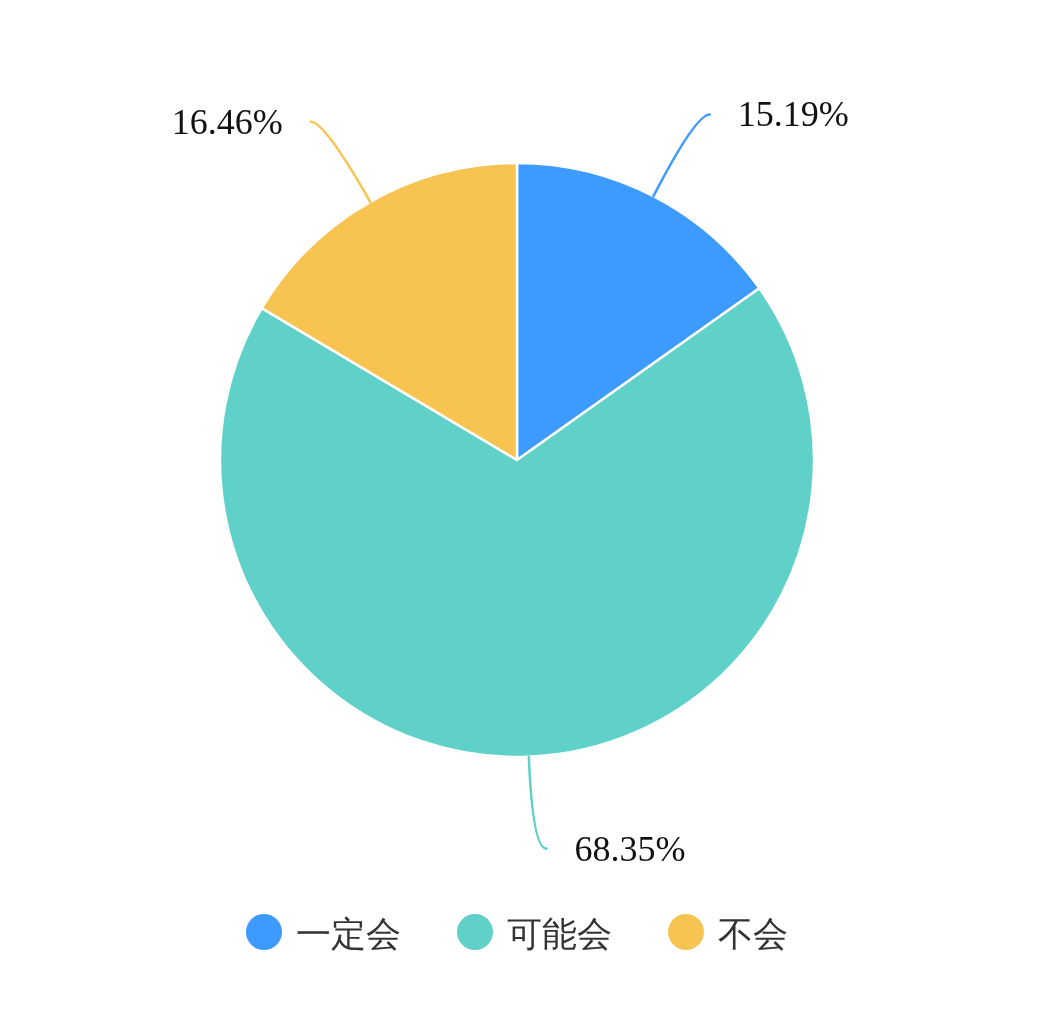 Image resolution: width=1050 pixels, height=1009 pixels. Describe the element at coordinates (559, 933) in the screenshot. I see `legend-label: 可能会` at that location.